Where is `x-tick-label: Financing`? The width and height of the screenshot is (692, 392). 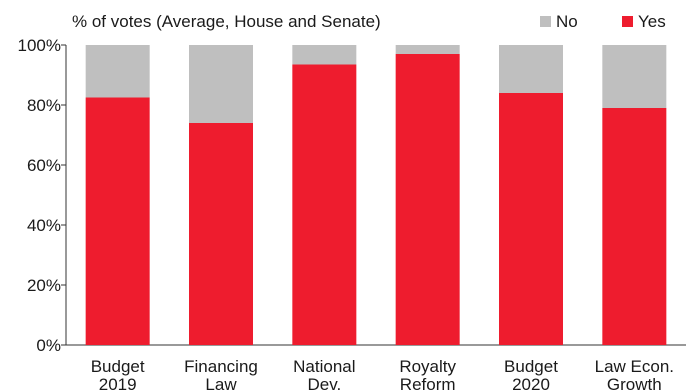 x-tick-label: Financing is located at coordinates (221, 366).